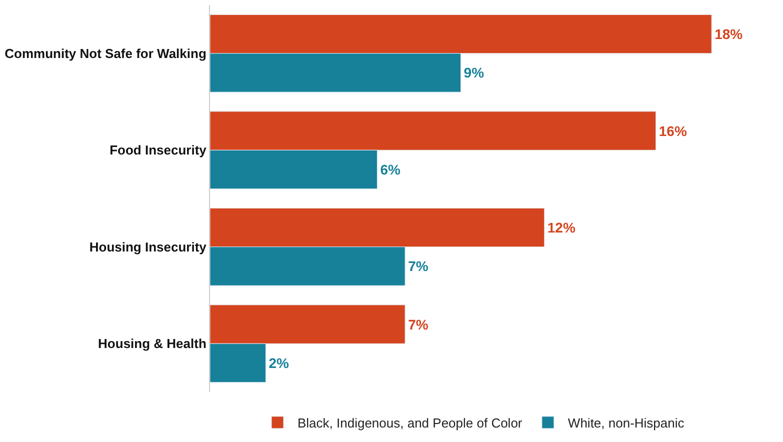 Image resolution: width=783 pixels, height=442 pixels. I want to click on data-label: 6%, so click(390, 169).